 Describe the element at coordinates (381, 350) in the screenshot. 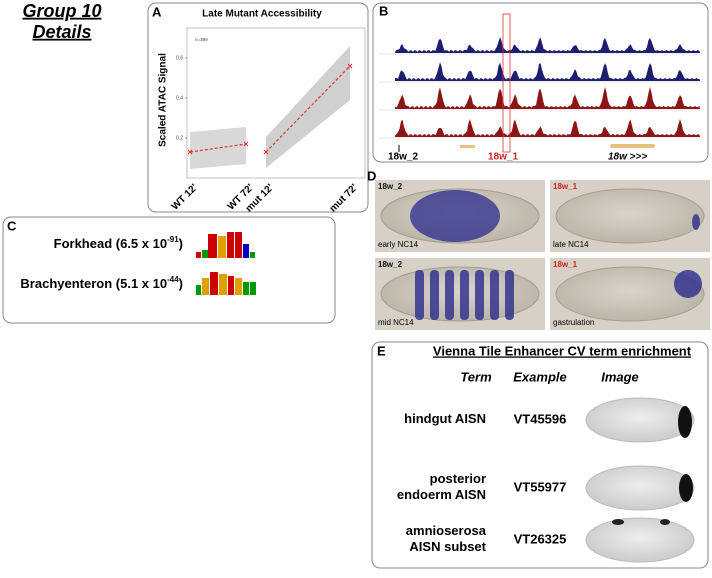

I see `panel-label: E` at that location.